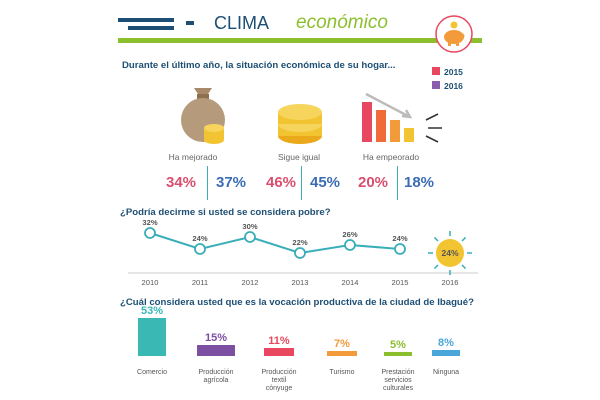 The width and height of the screenshot is (600, 400). I want to click on piggy-bank-icon, so click(454, 34).